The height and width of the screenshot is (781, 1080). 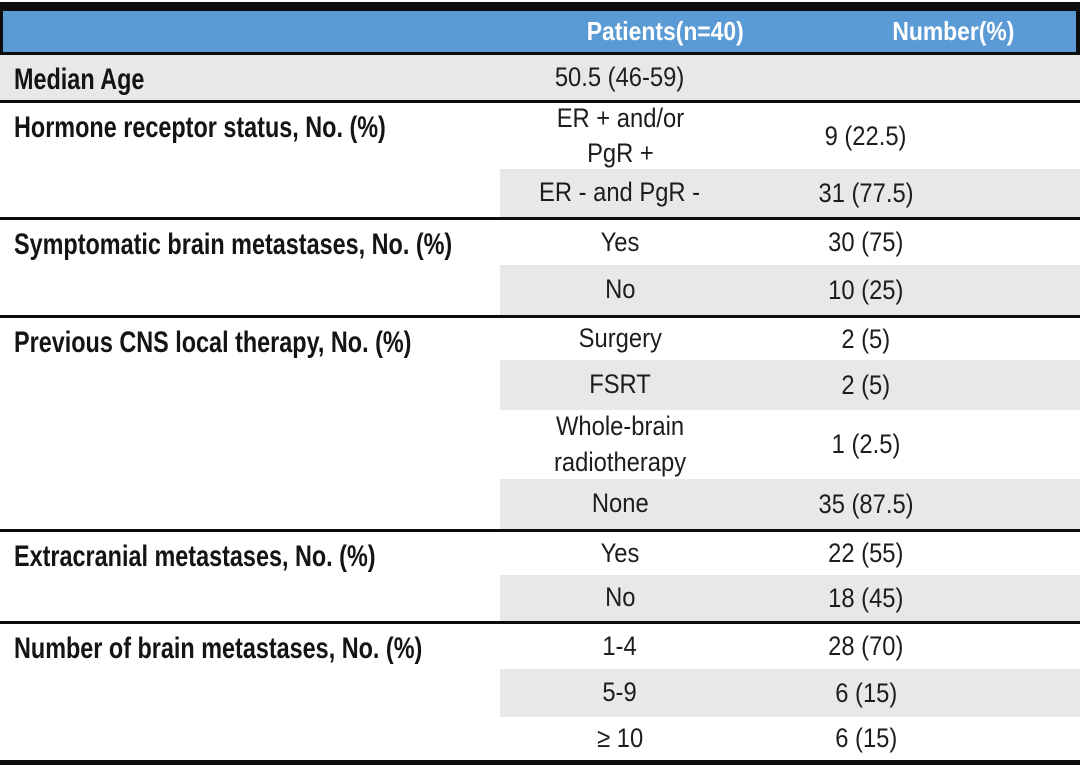 I want to click on value-text: 35 (87.5), so click(x=866, y=503).